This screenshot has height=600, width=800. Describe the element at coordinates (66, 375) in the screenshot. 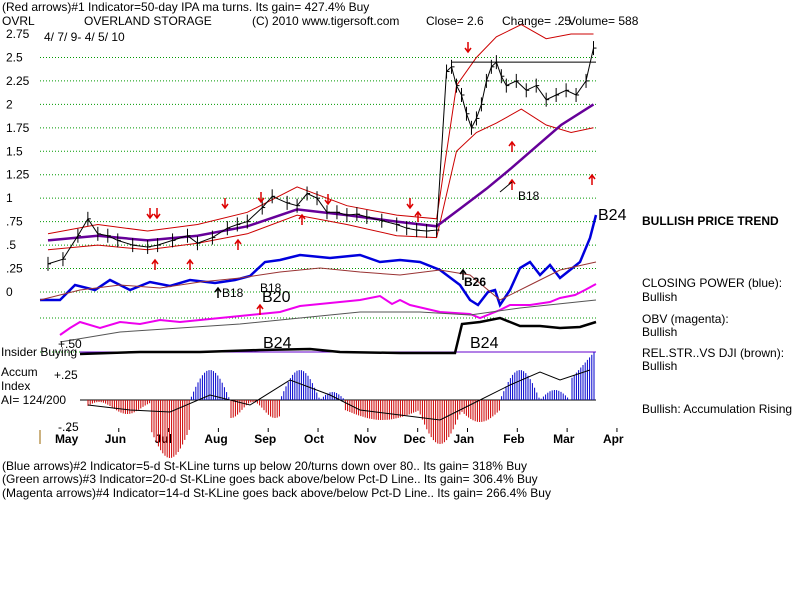

I see `accum-plus25: +.25` at that location.